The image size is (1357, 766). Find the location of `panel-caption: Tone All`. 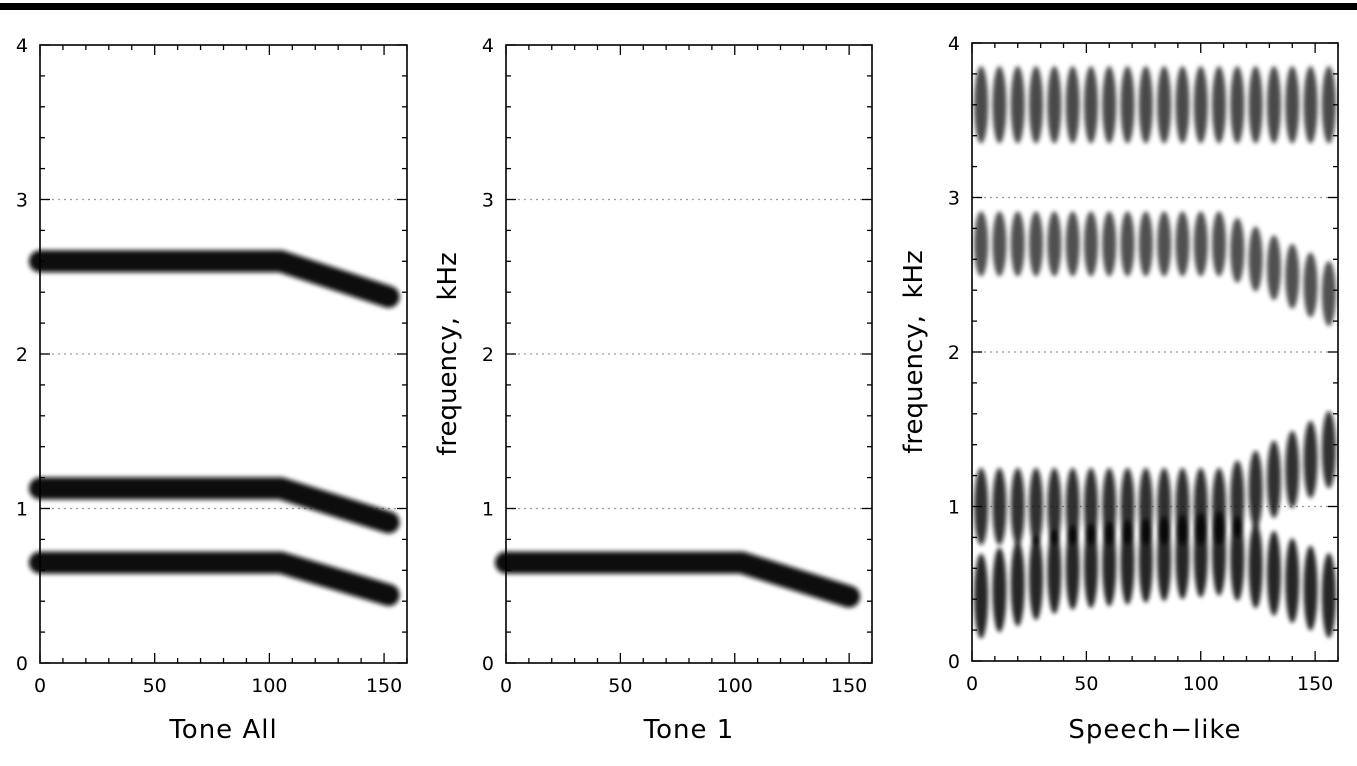

panel-caption: Tone All is located at coordinates (222, 730).